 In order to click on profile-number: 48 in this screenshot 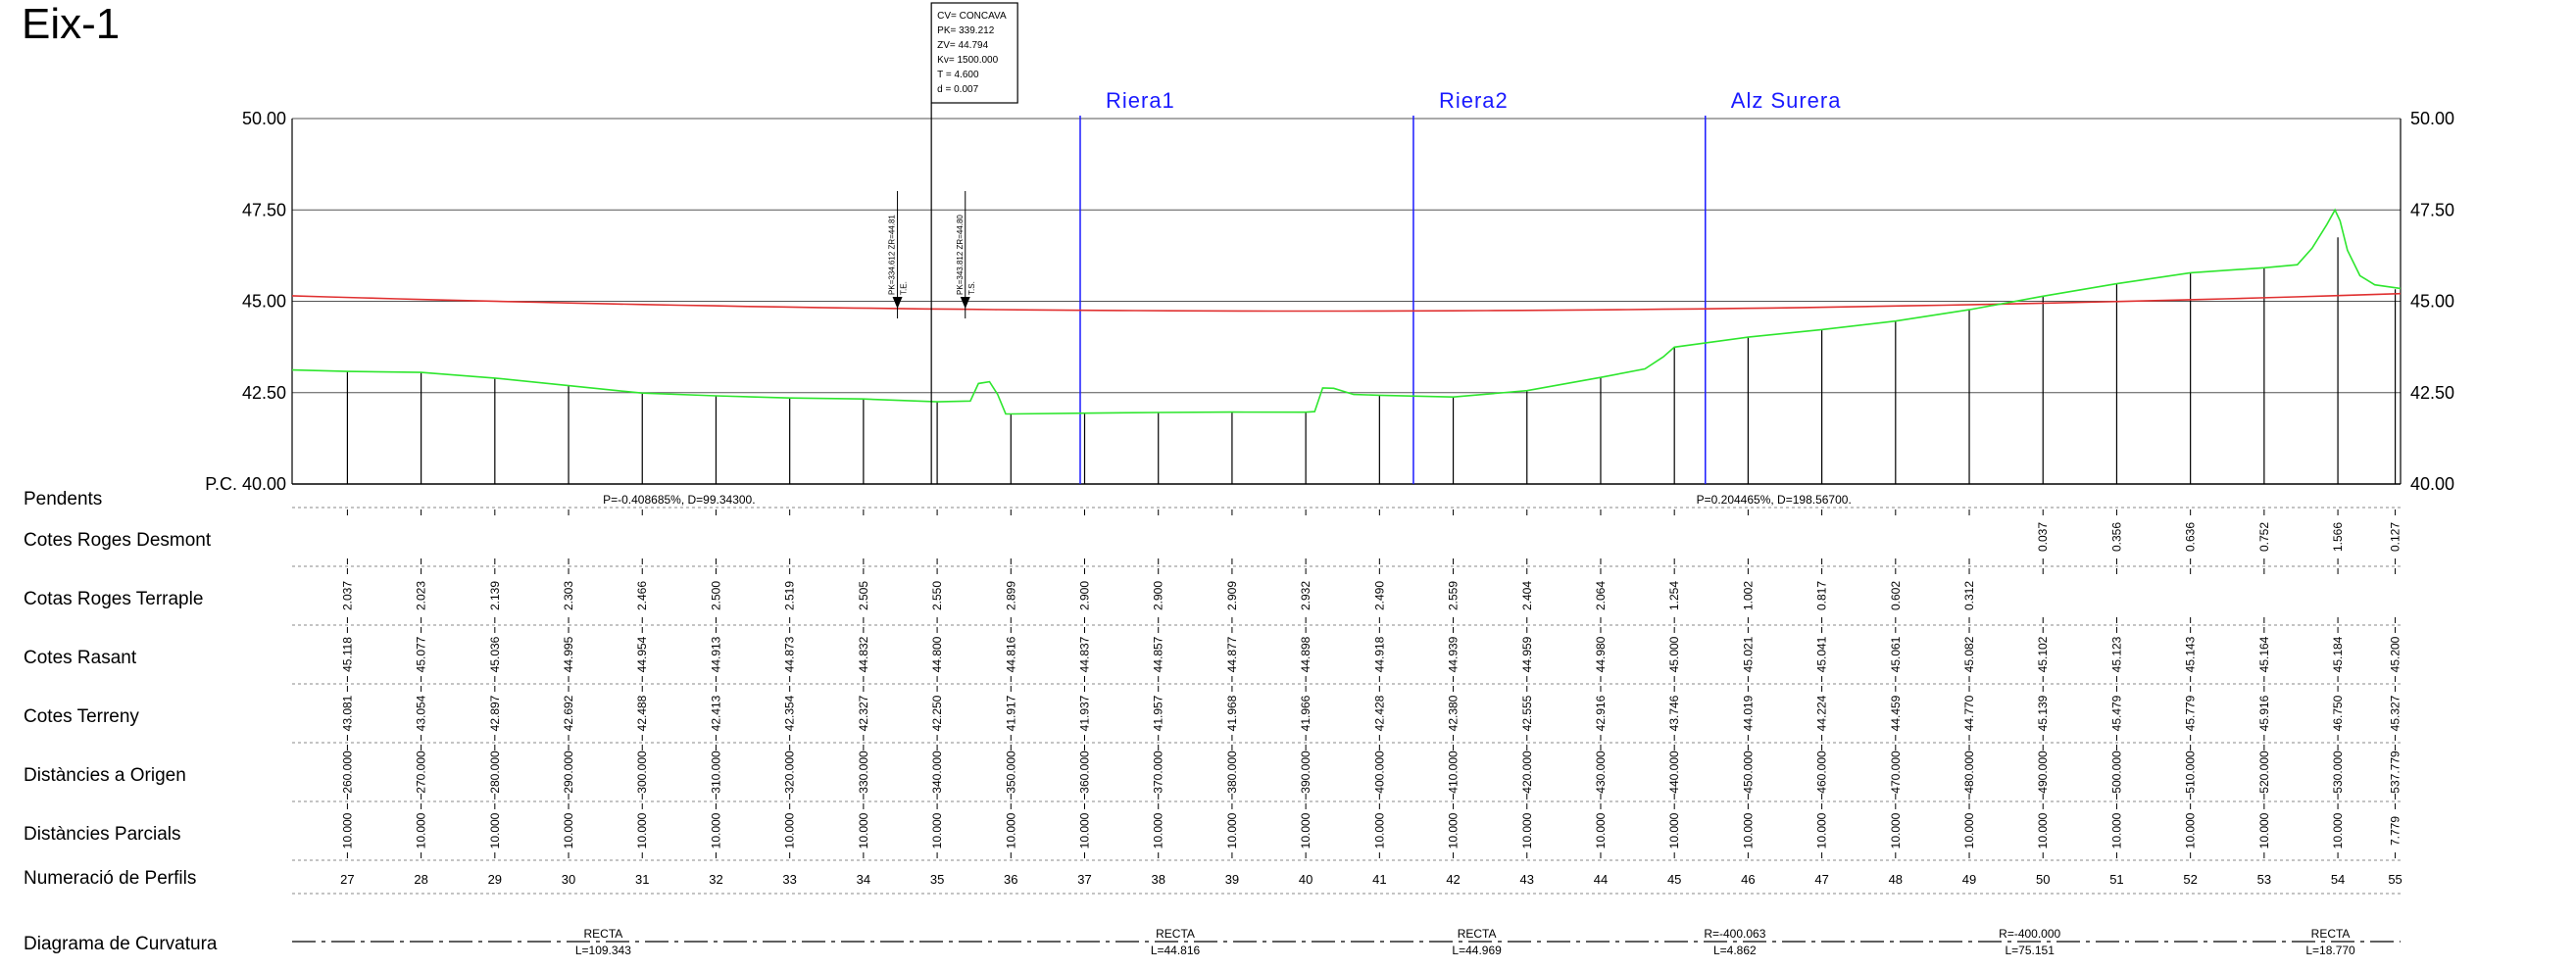, I will do `click(1896, 879)`.